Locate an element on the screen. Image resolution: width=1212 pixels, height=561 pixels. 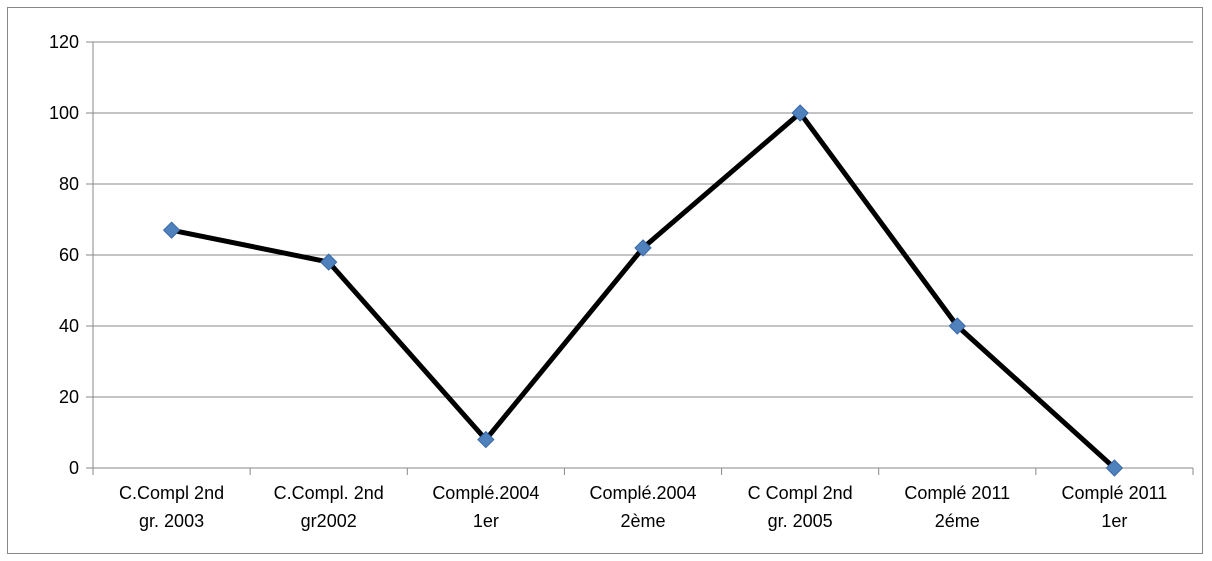
x-tick-label-line: 2éme is located at coordinates (957, 521).